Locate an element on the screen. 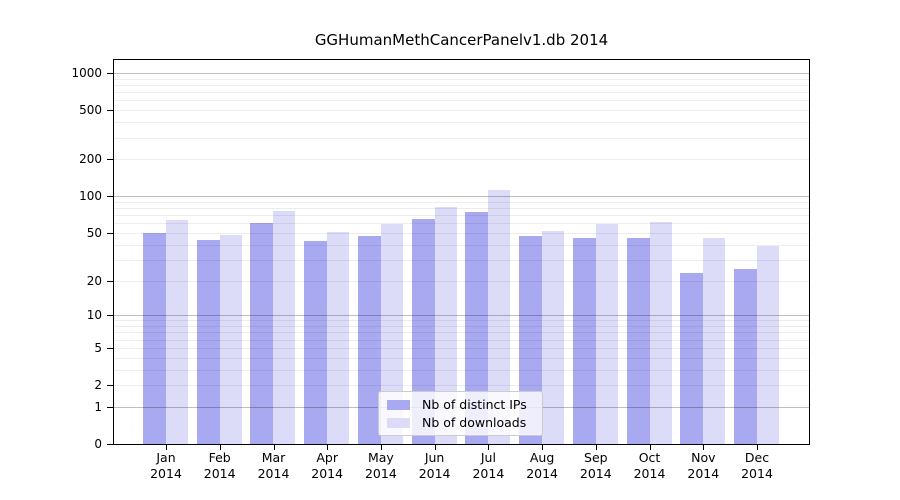  y-tick-label: 200 is located at coordinates (90, 159).